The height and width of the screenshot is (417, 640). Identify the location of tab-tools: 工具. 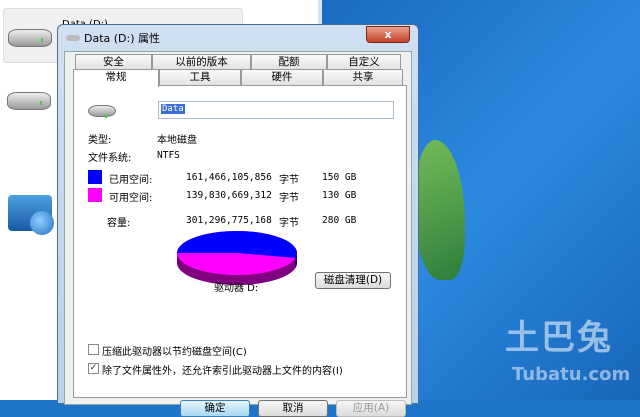
(200, 77).